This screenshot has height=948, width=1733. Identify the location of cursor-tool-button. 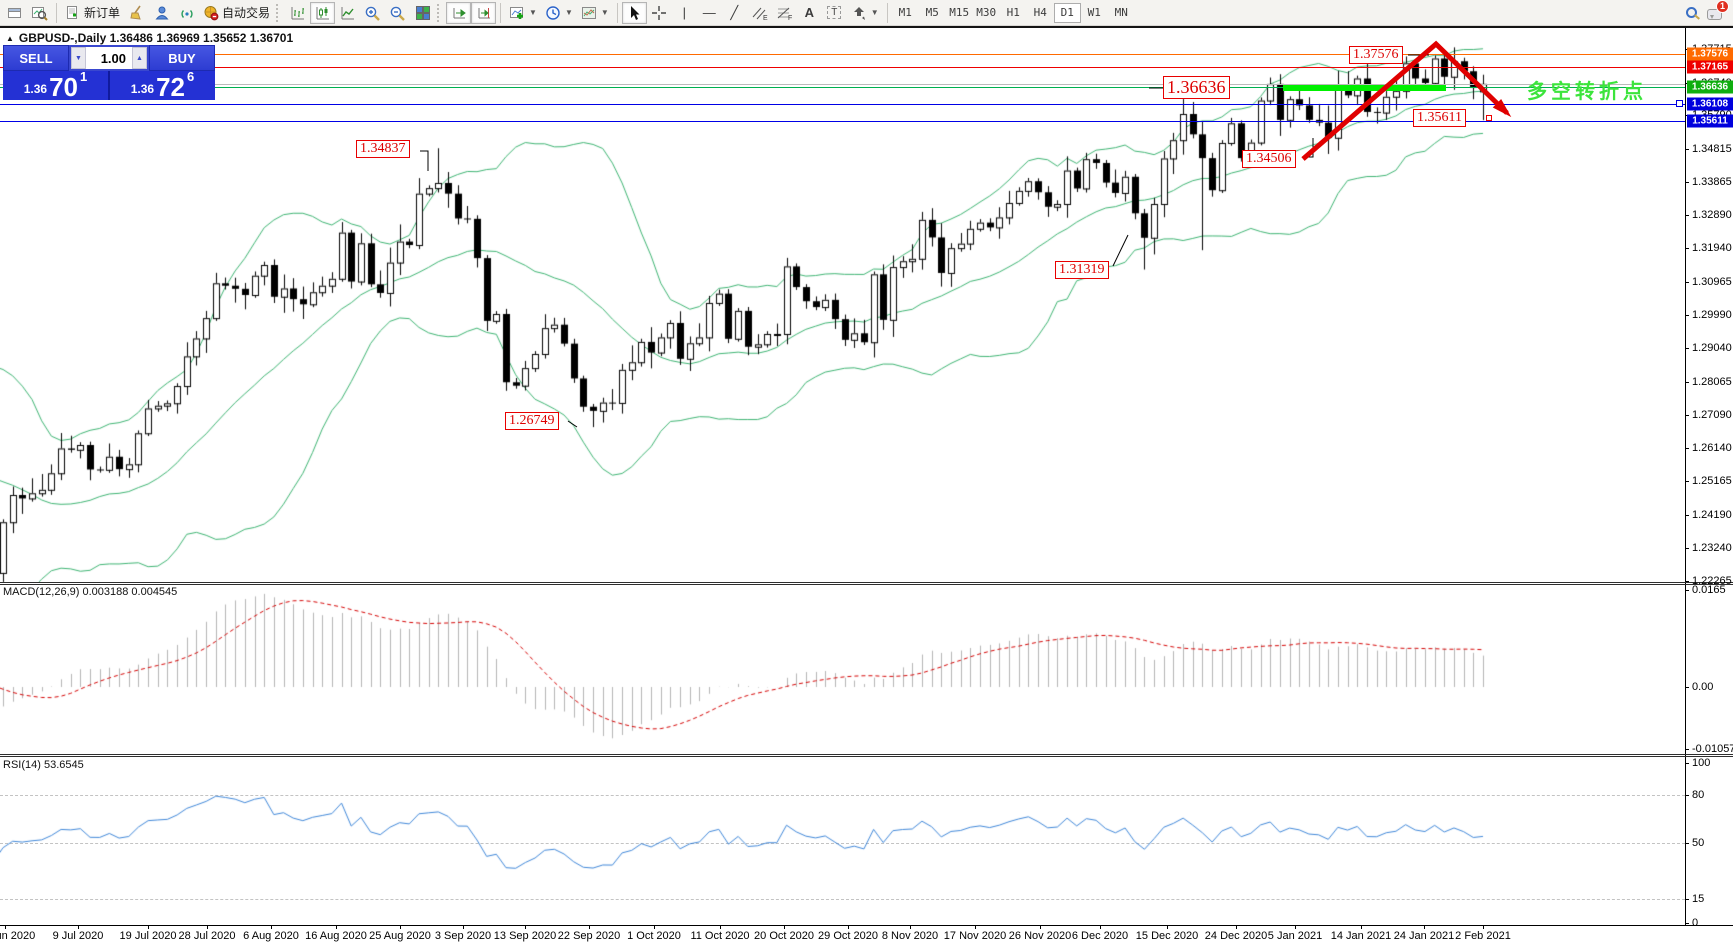
(634, 12).